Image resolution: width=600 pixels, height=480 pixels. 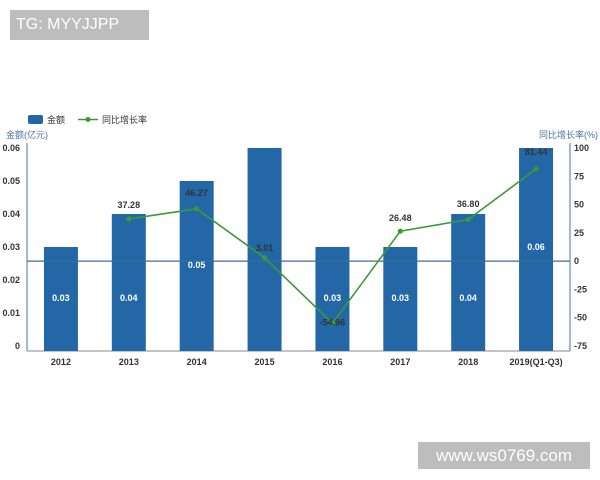 What do you see at coordinates (579, 233) in the screenshot?
I see `y-right-tick: 25` at bounding box center [579, 233].